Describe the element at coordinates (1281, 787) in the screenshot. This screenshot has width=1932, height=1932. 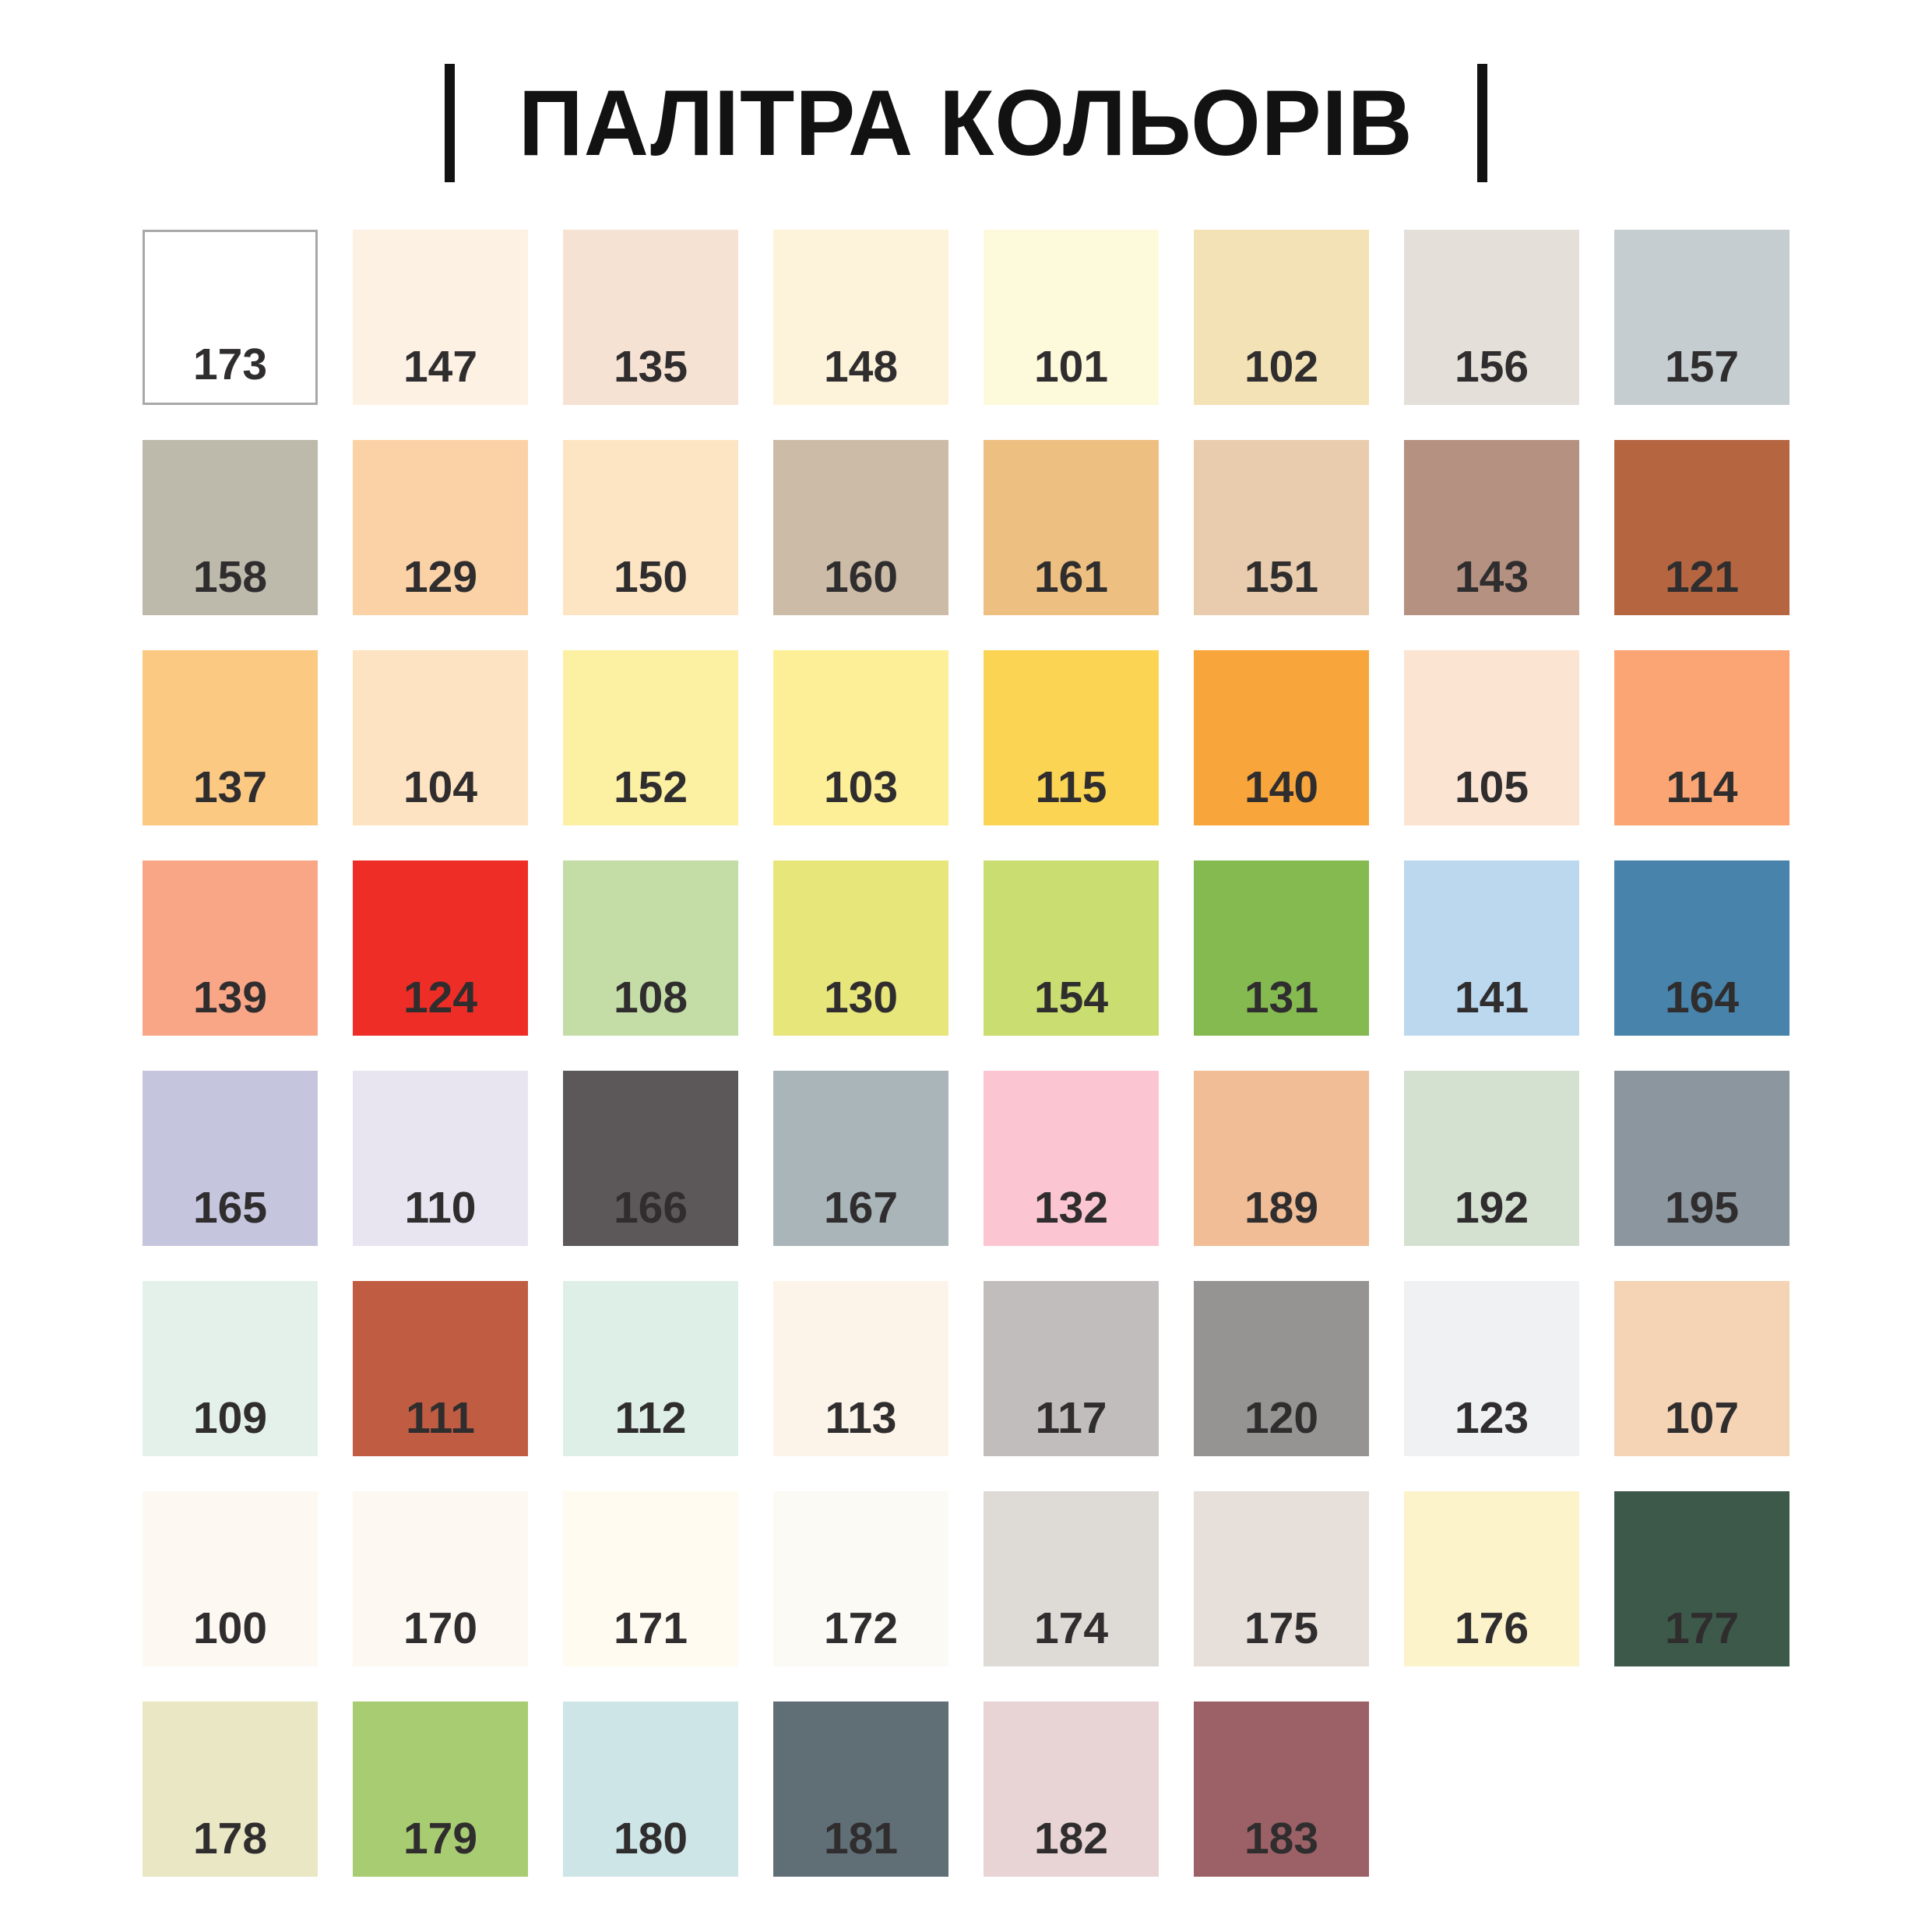
I see `swatch-code-label: 140` at that location.